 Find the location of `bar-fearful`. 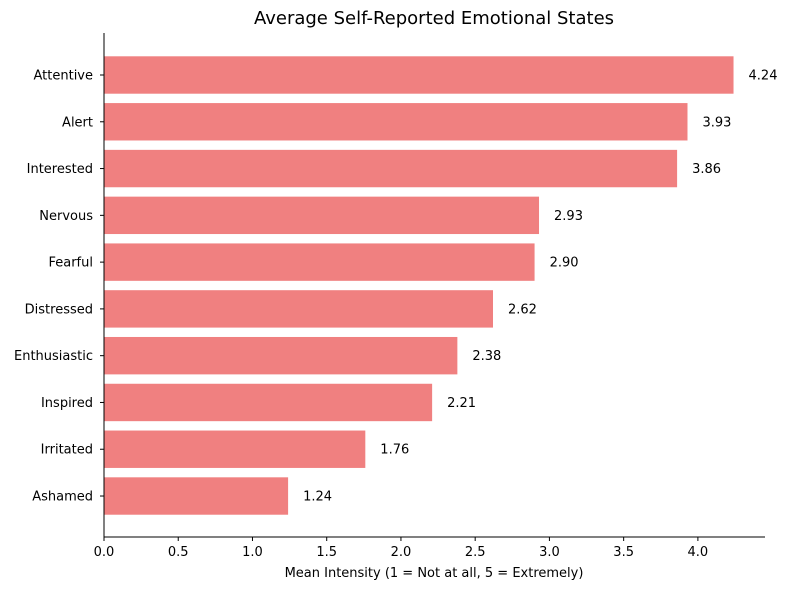

bar-fearful is located at coordinates (319, 262).